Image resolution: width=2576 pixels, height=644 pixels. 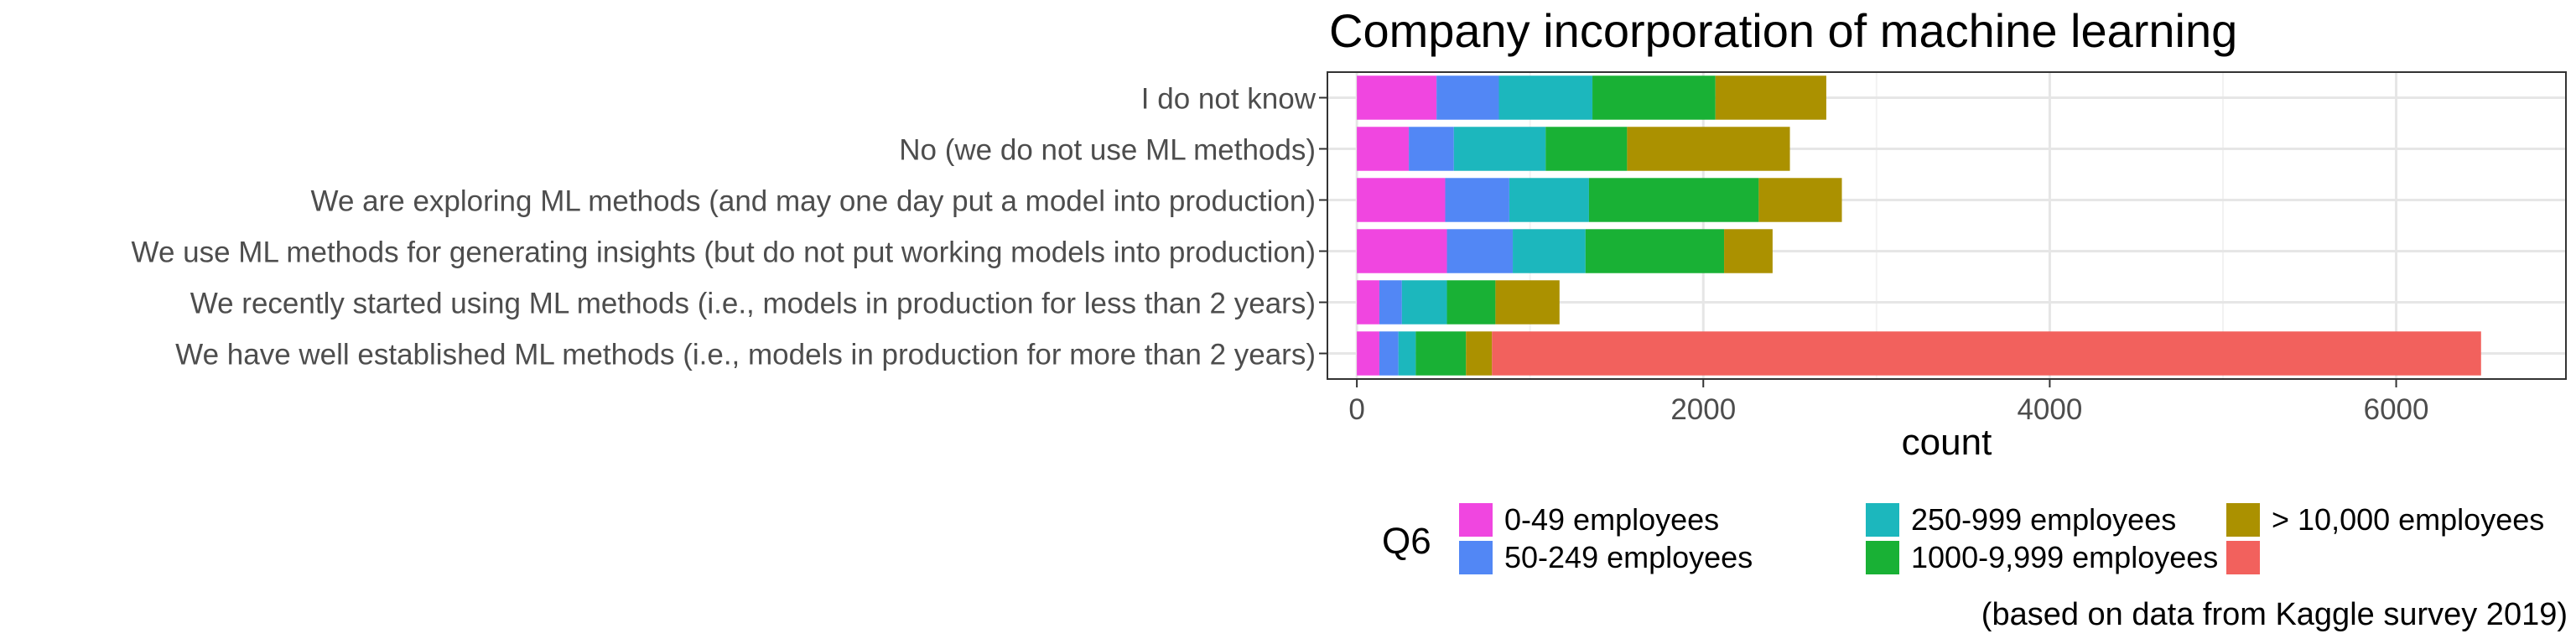 I want to click on chart-caption: (based on data from Kaggle survey 2019), so click(x=2274, y=614).